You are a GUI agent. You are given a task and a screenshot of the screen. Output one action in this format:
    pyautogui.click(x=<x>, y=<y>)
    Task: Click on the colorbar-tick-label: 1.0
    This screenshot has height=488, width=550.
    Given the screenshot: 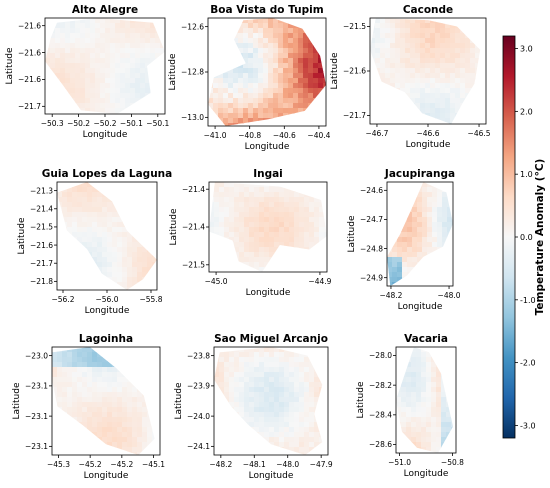 What is the action you would take?
    pyautogui.click(x=526, y=174)
    